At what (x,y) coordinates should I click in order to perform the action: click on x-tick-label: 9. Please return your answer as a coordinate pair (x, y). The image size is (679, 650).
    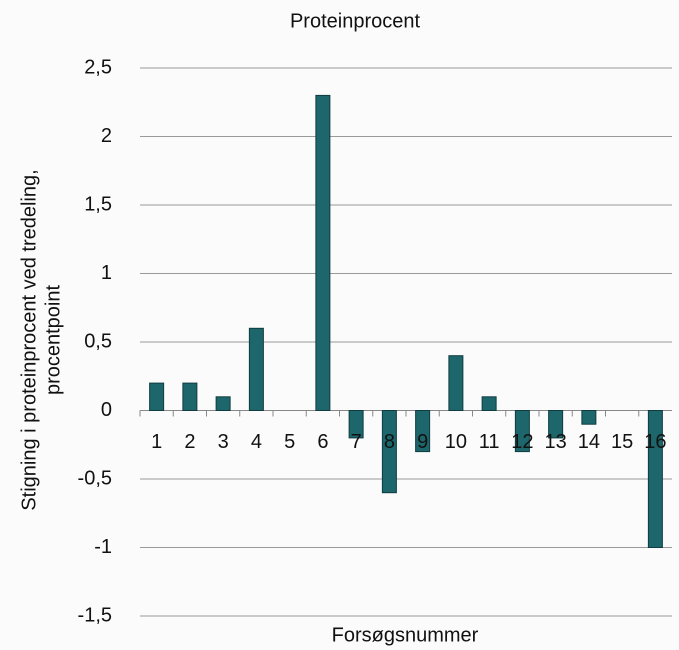
    Looking at the image, I should click on (422, 442).